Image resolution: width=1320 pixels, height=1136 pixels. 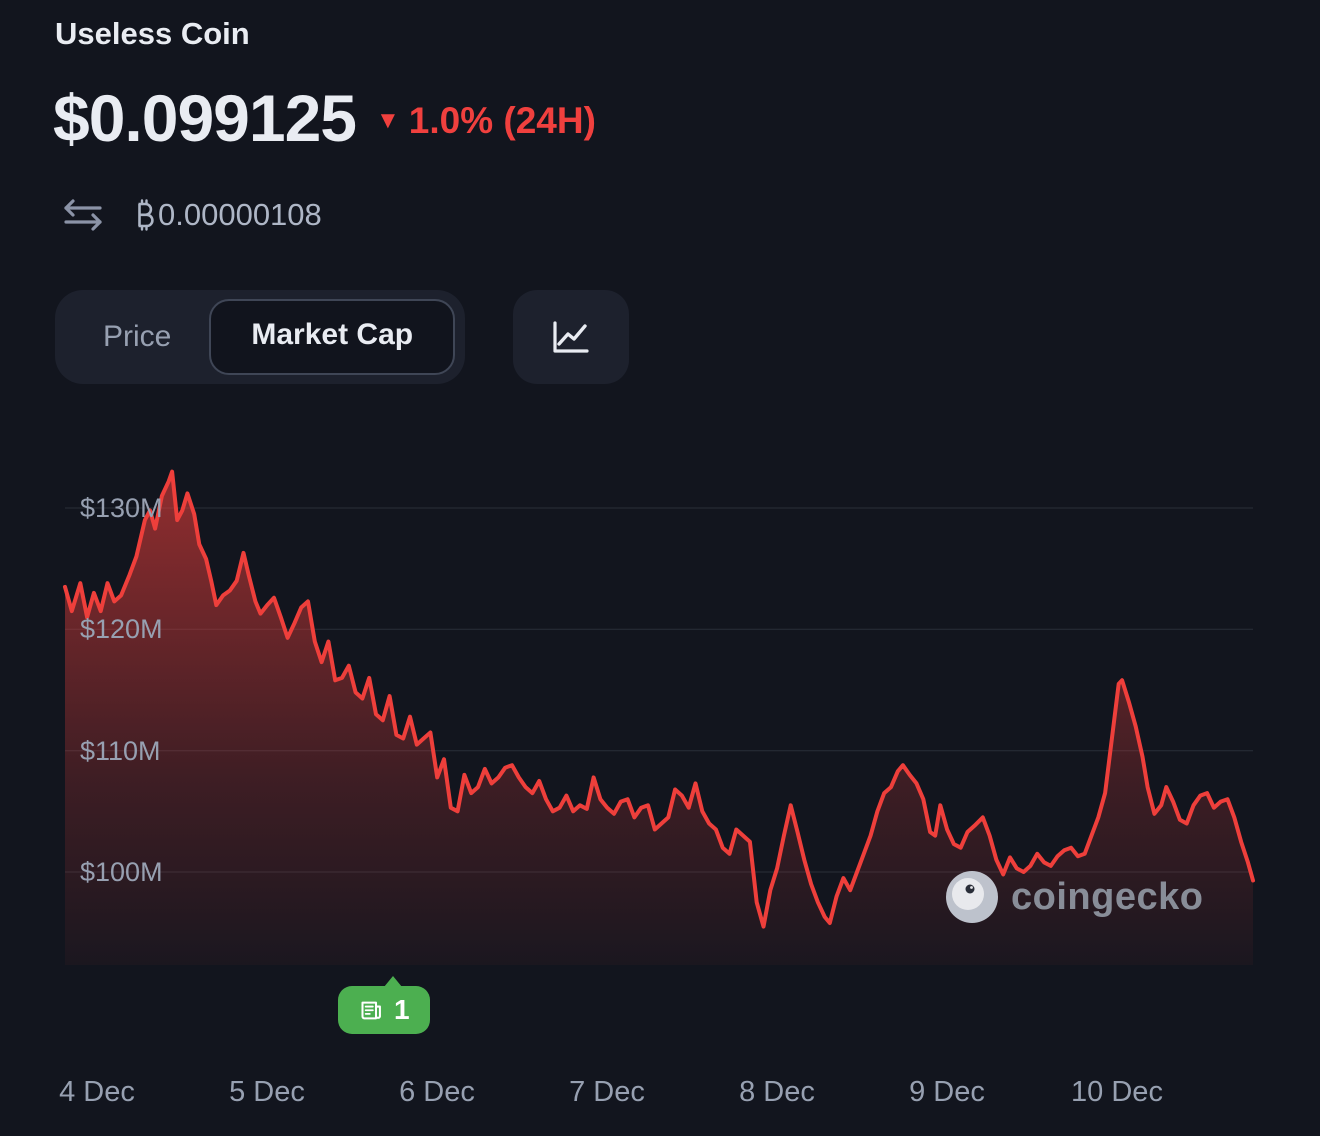 What do you see at coordinates (371, 1010) in the screenshot?
I see `newspaper-icon` at bounding box center [371, 1010].